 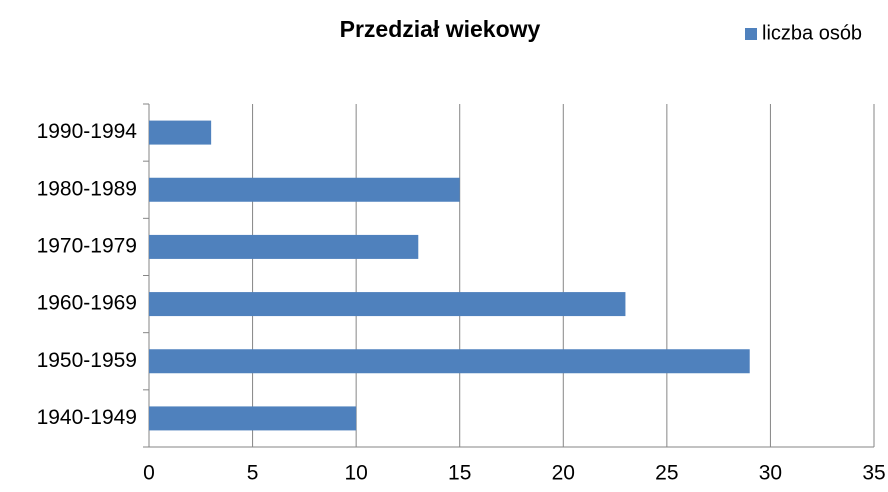 I want to click on y-tick-label: 1970-1979, so click(x=87, y=245).